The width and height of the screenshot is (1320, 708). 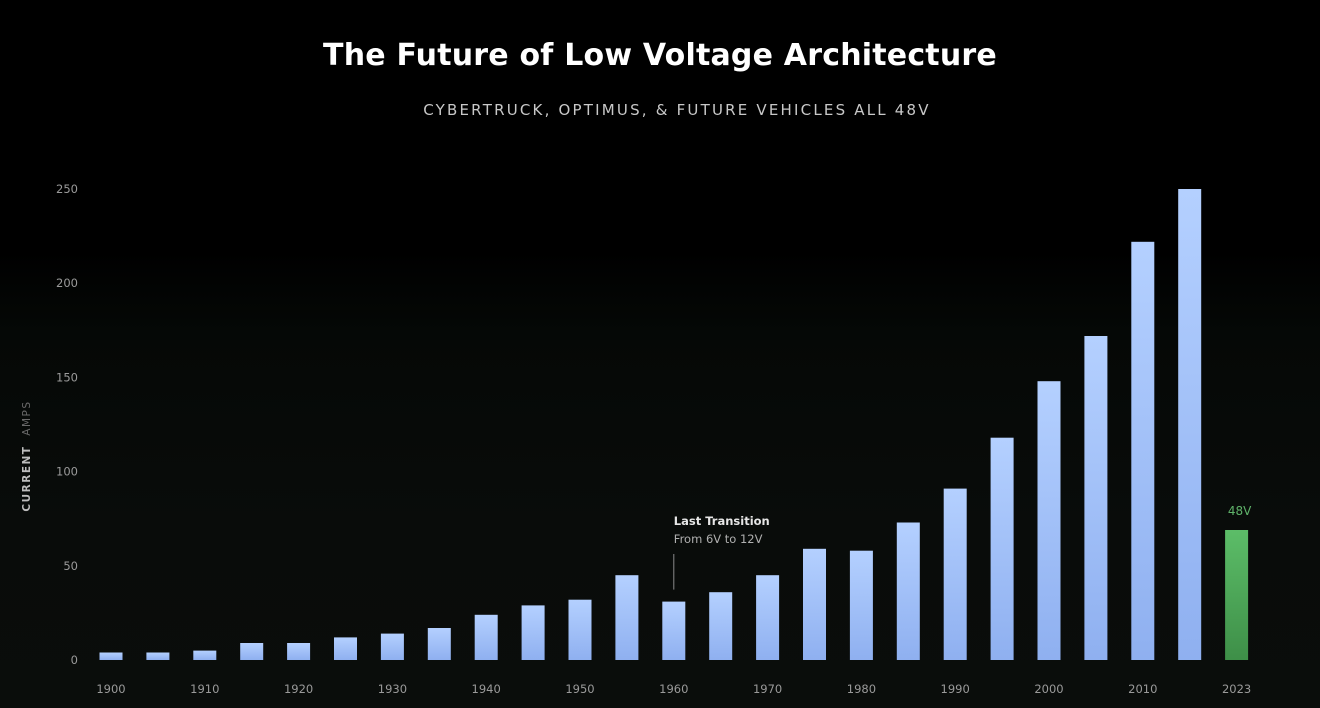 I want to click on x-tick-label: 1920, so click(x=298, y=689).